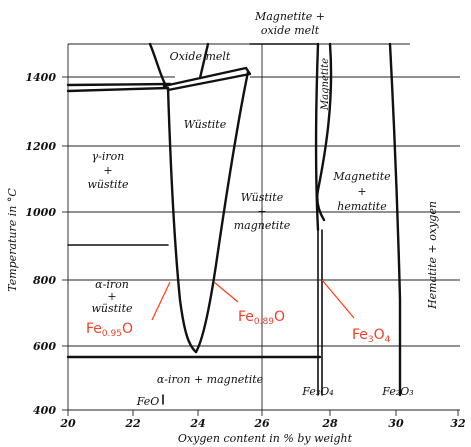 The width and height of the screenshot is (471, 447). What do you see at coordinates (108, 156) in the screenshot?
I see `label-gamma-iron: γ-iron` at bounding box center [108, 156].